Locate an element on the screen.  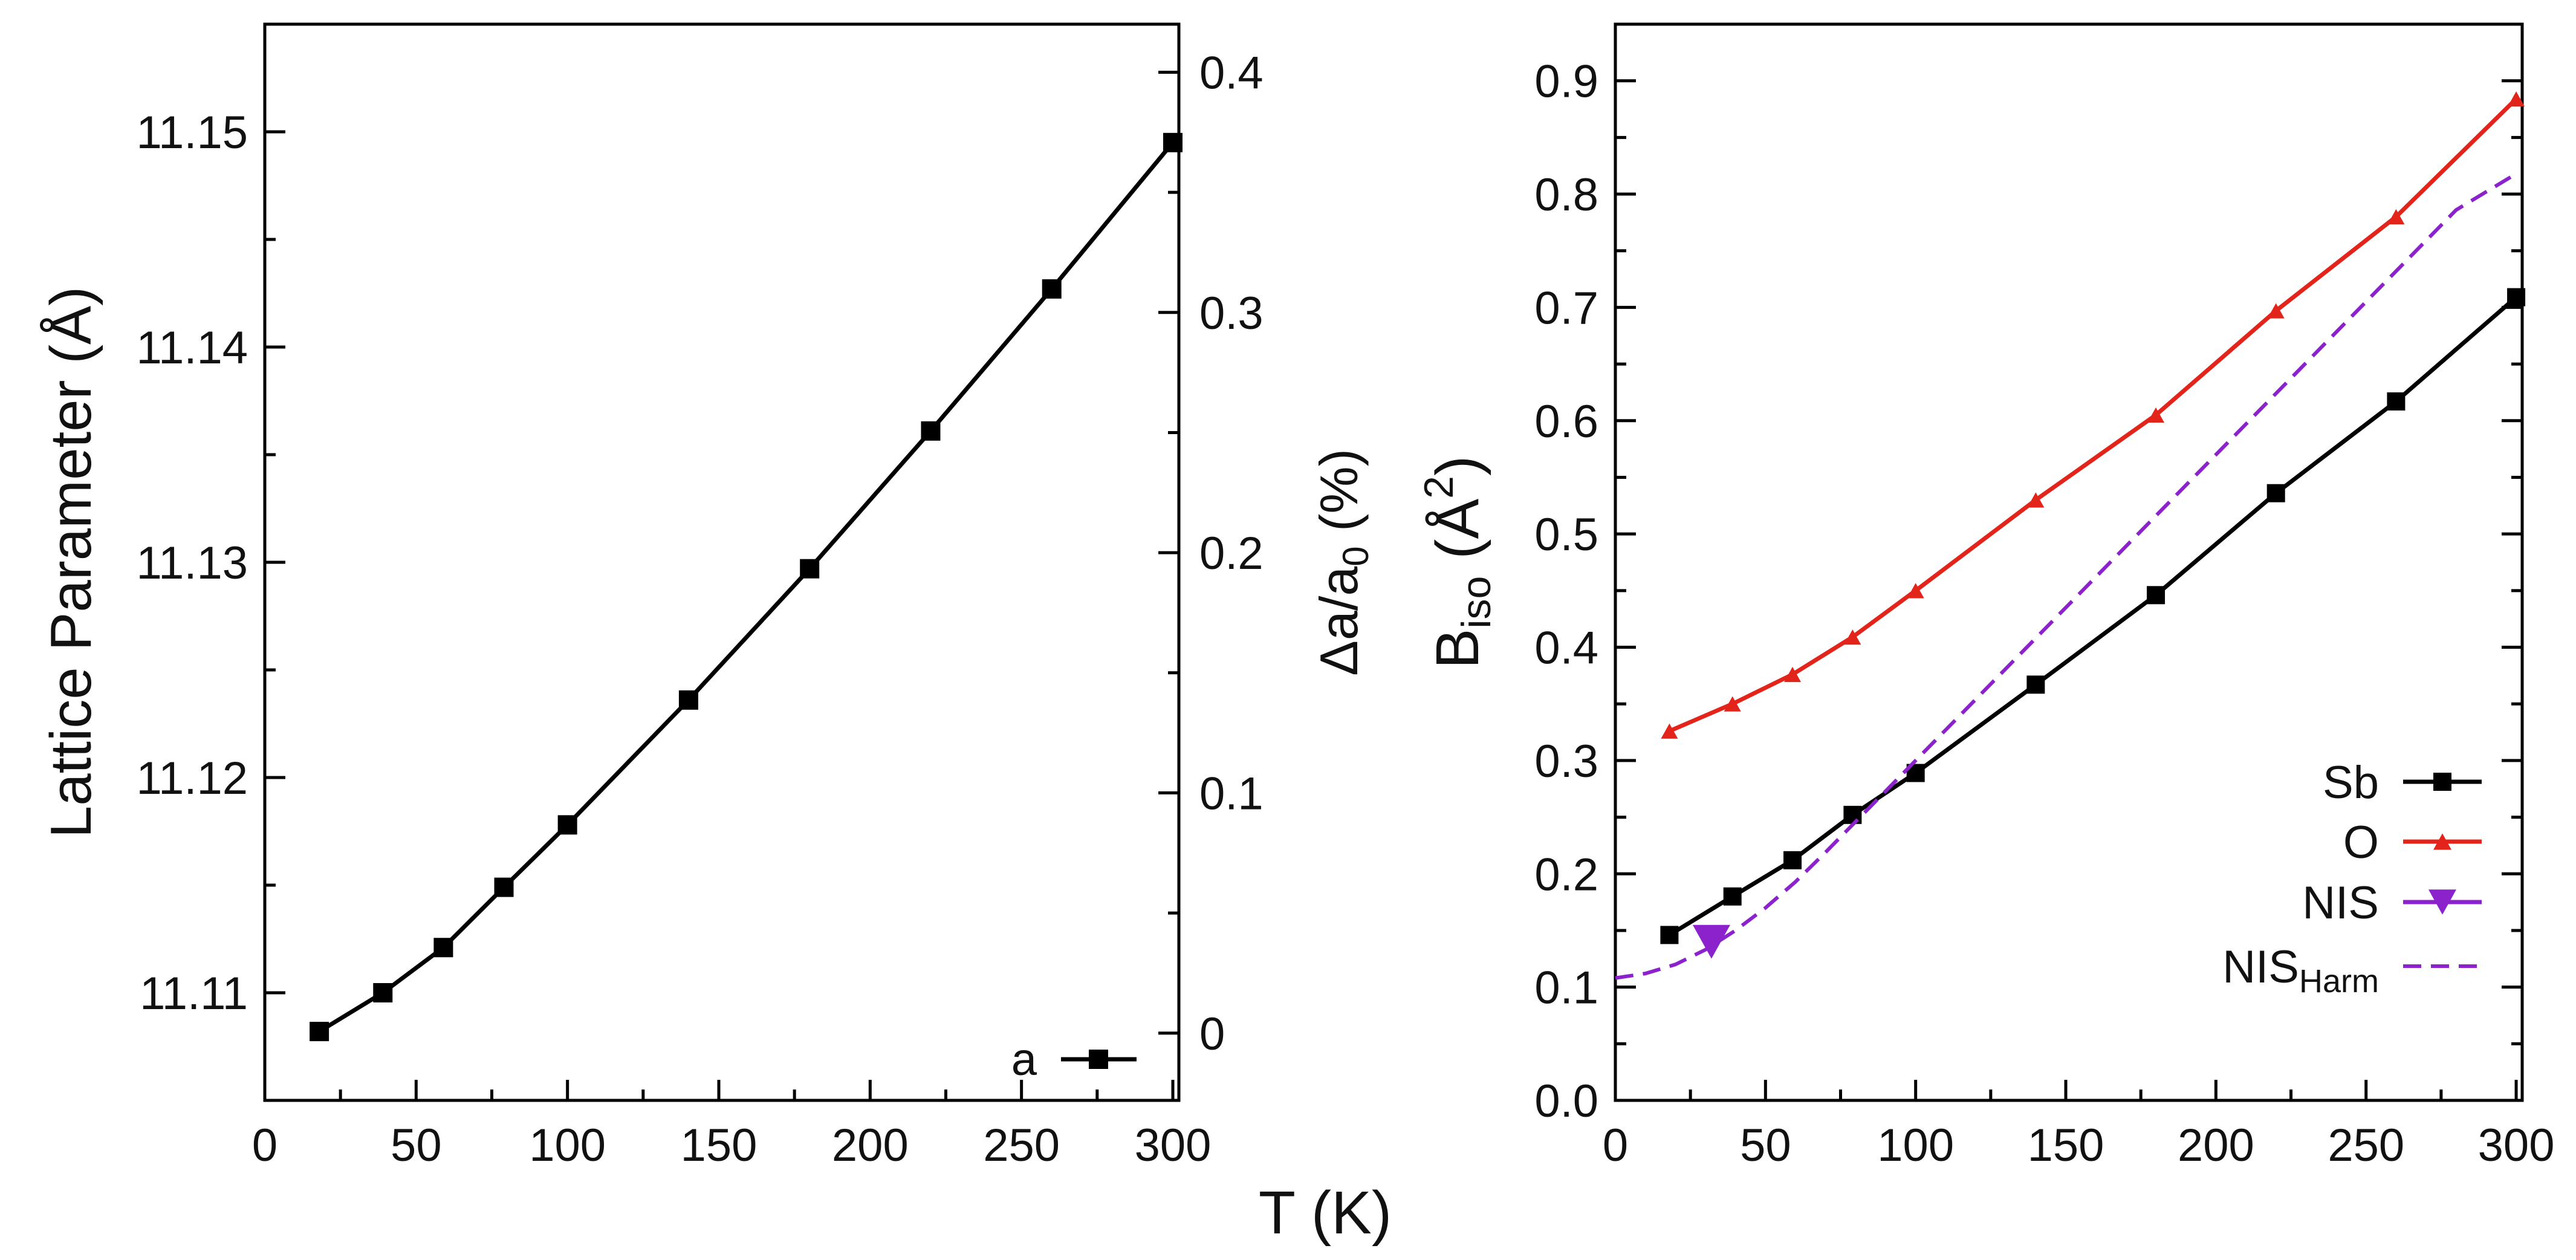
y-right-axis-label: Δa/a0 (%) is located at coordinates (1342, 562).